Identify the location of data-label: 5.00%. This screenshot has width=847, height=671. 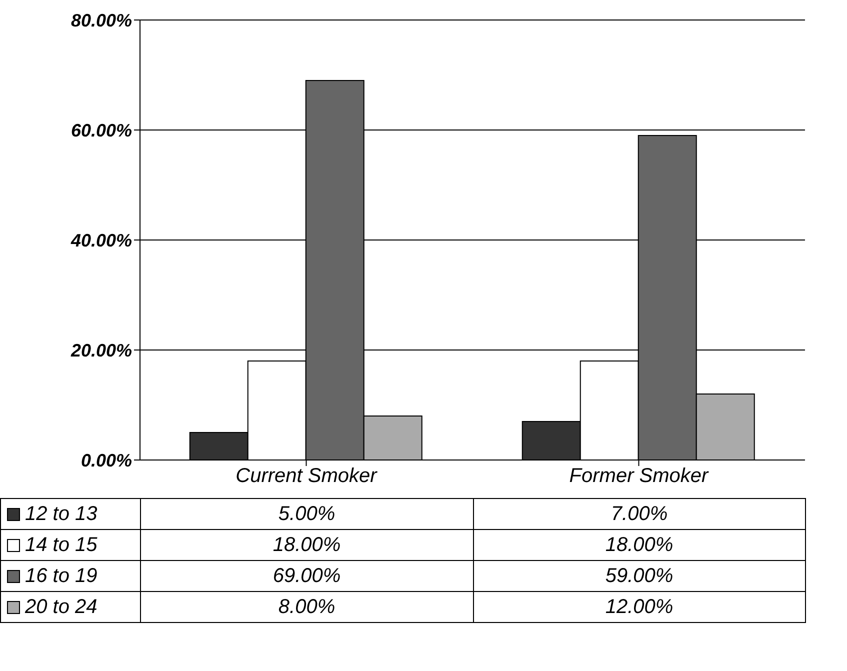
(306, 514).